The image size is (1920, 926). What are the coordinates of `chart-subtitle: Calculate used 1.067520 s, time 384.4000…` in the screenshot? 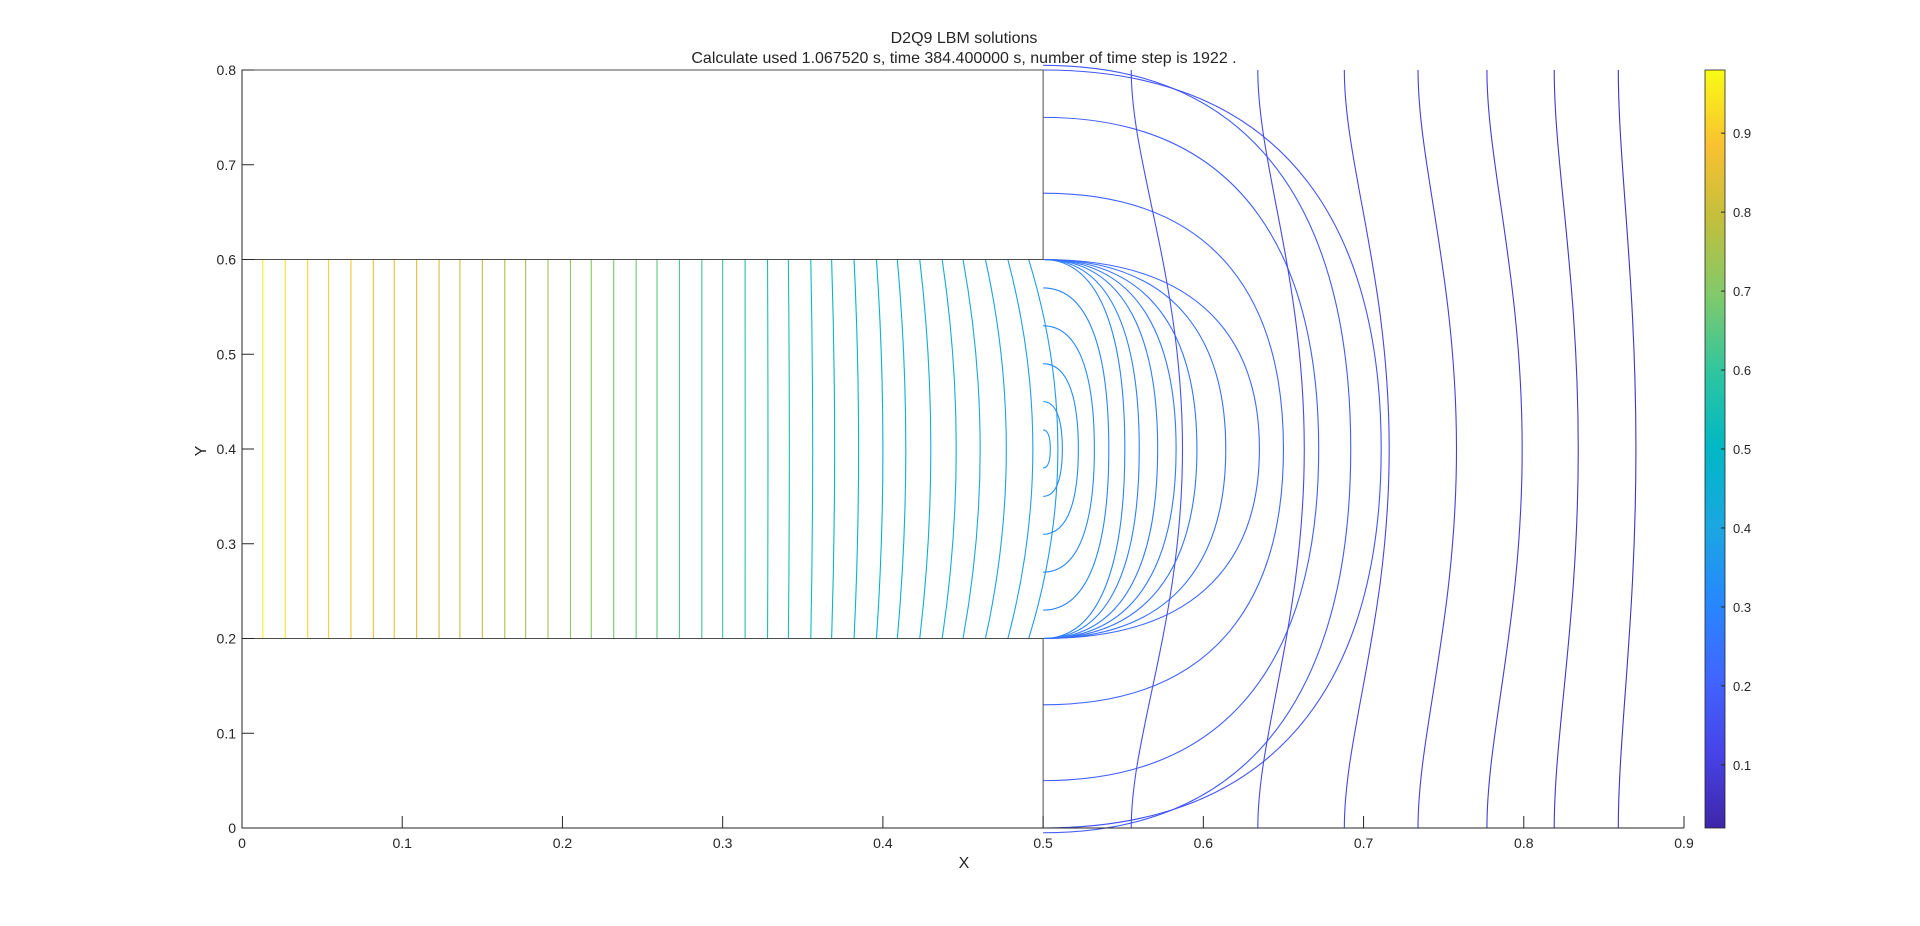 It's located at (963, 58).